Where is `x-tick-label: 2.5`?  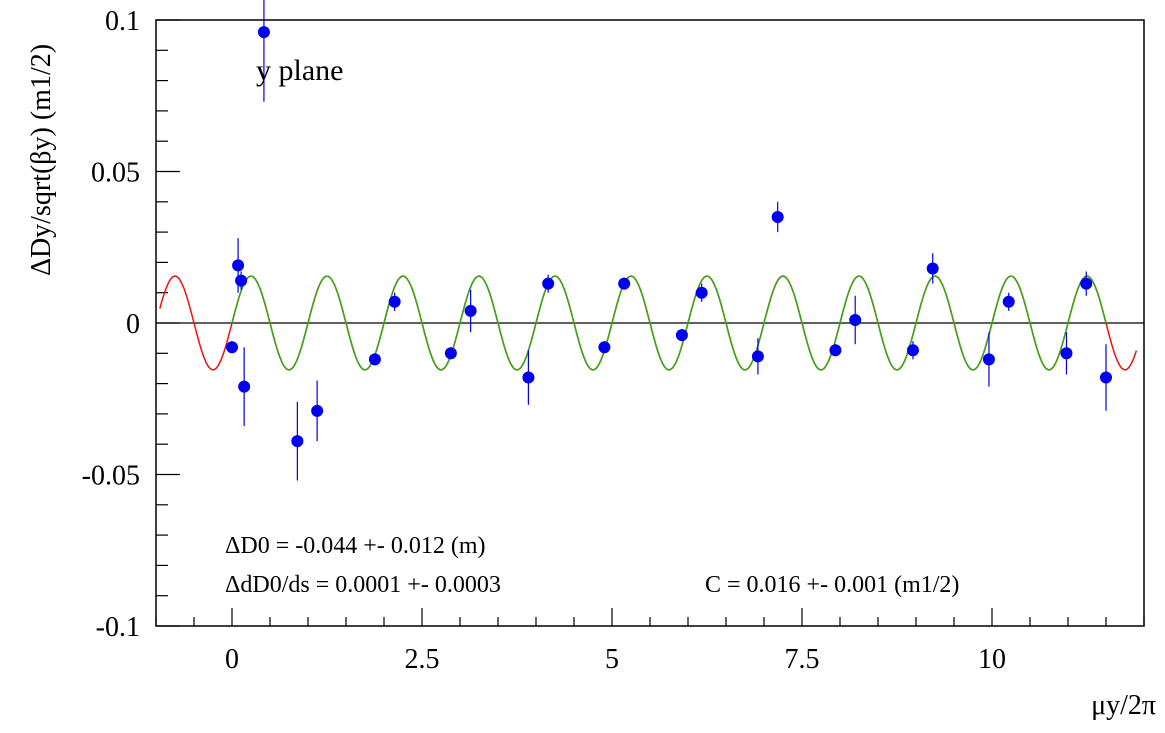
x-tick-label: 2.5 is located at coordinates (422, 659).